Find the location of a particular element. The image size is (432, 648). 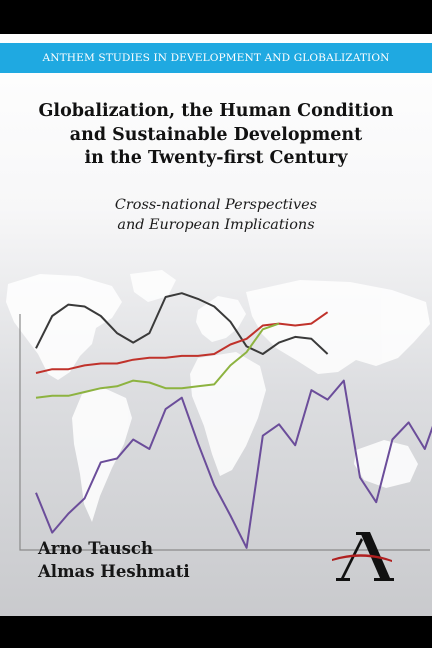

anthem-a-logo-icon is located at coordinates (363, 556).